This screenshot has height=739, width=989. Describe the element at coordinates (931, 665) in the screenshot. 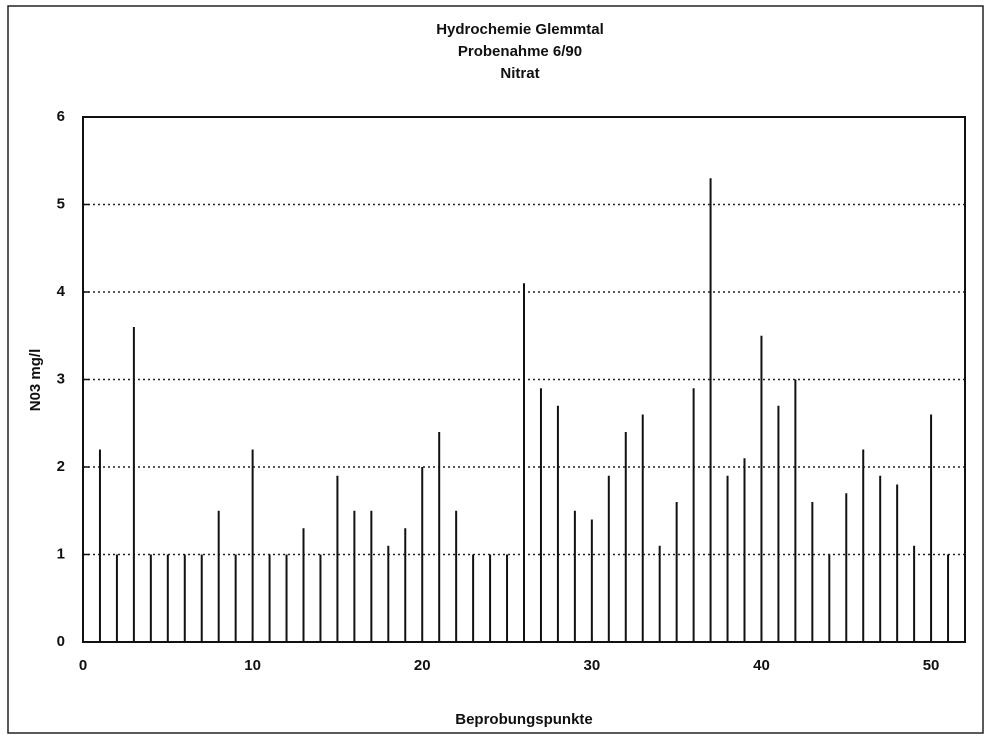

I see `x-tick-label: 50` at that location.